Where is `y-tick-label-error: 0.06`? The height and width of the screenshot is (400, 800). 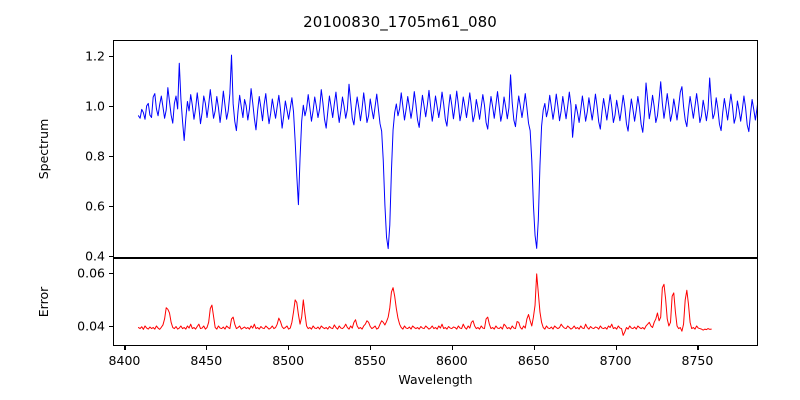 y-tick-label-error: 0.06 is located at coordinates (91, 273).